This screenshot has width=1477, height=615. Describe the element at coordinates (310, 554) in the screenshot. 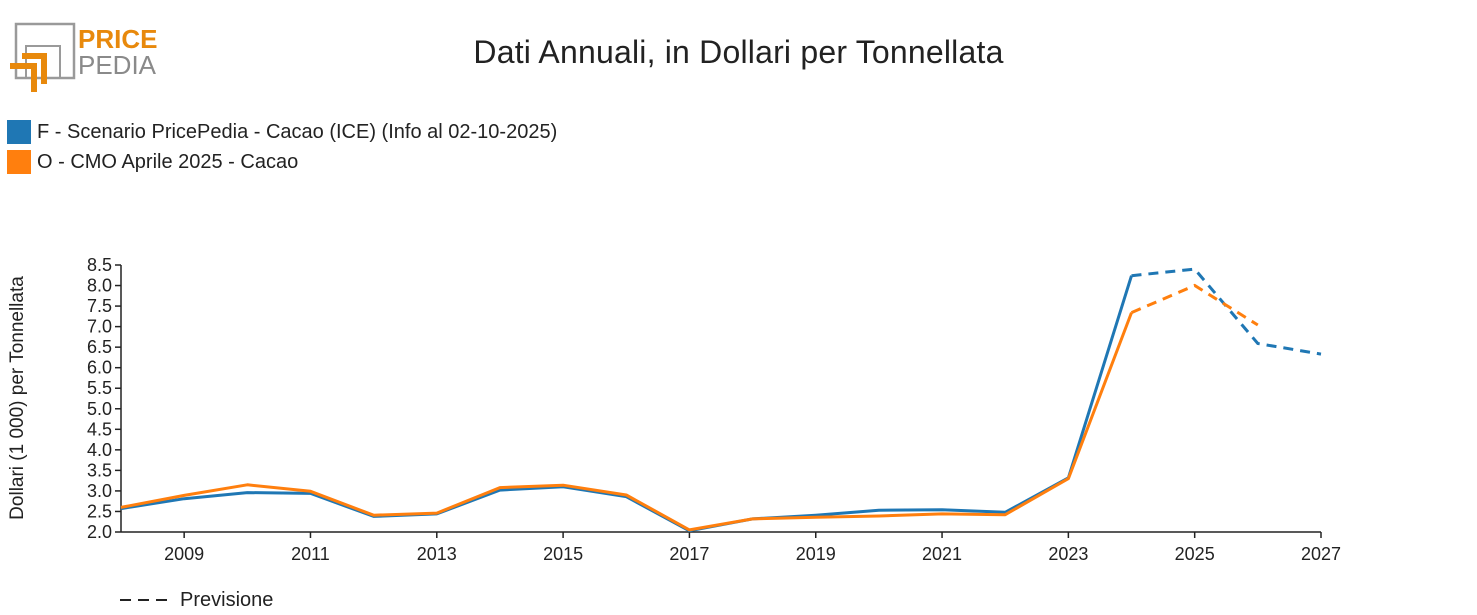

I see `x-tick-label: 2011` at that location.